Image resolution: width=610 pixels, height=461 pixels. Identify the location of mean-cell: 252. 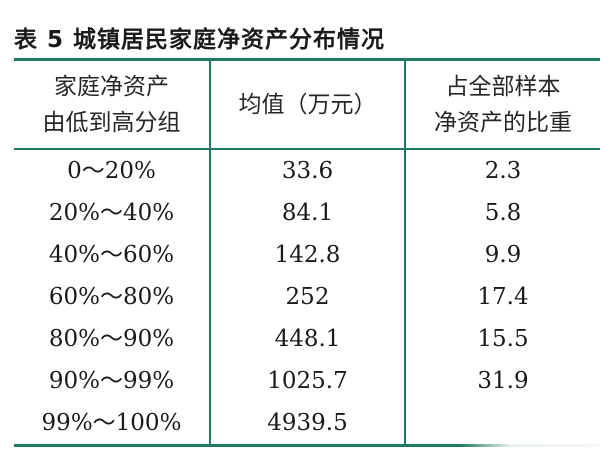
(307, 297).